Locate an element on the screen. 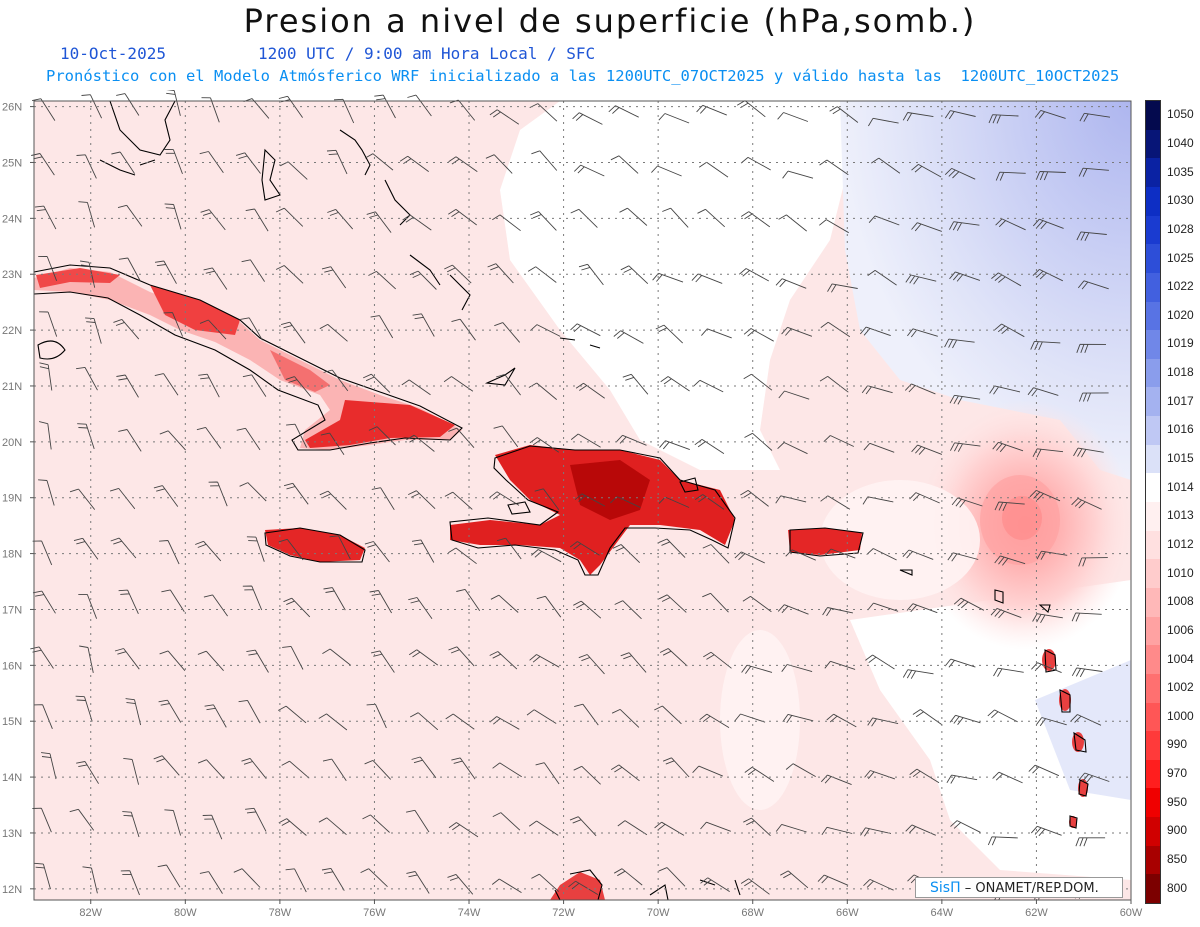 This screenshot has height=927, width=1200. legend-level-label: 1006 is located at coordinates (1180, 629).